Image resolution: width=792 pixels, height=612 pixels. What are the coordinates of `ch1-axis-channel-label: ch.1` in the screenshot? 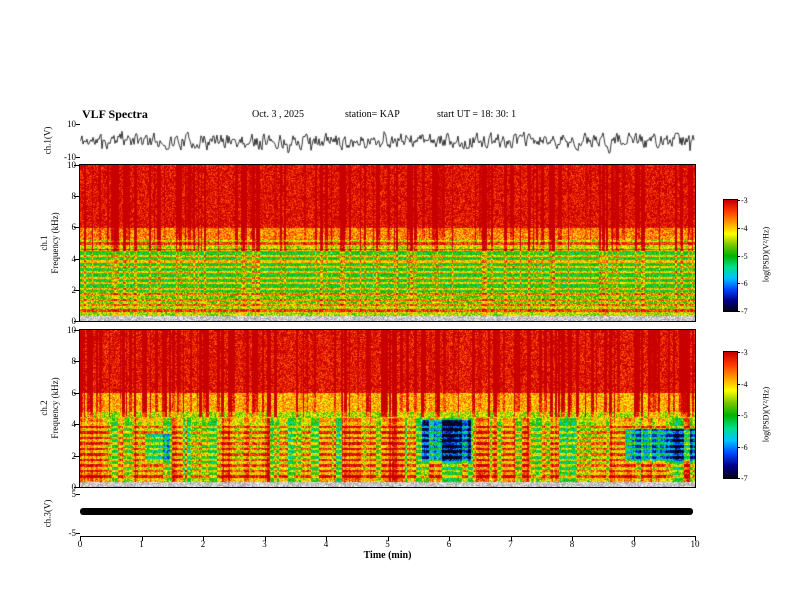 It's located at (44, 243).